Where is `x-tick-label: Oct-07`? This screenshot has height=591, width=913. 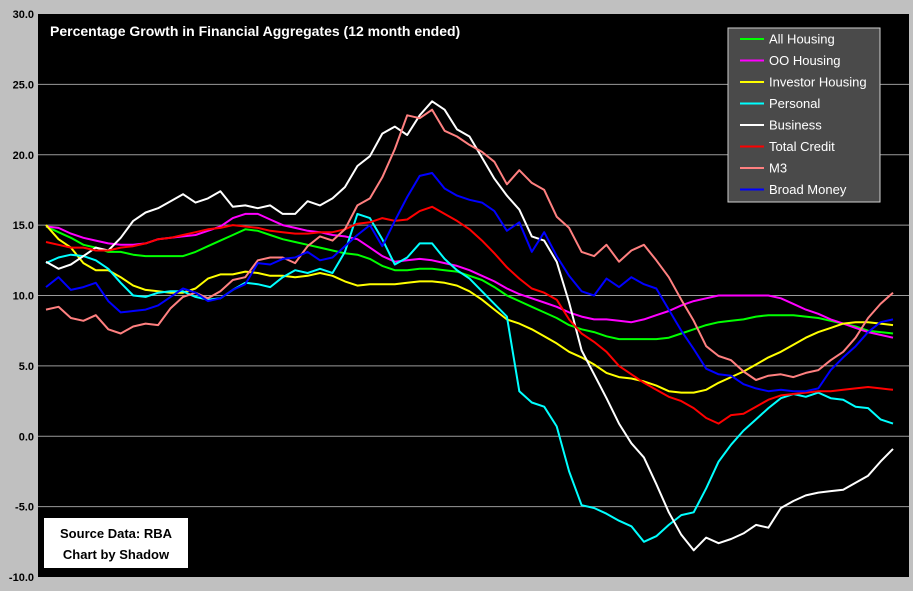 x-tick-label: Oct-07 is located at coordinates (408, 457).